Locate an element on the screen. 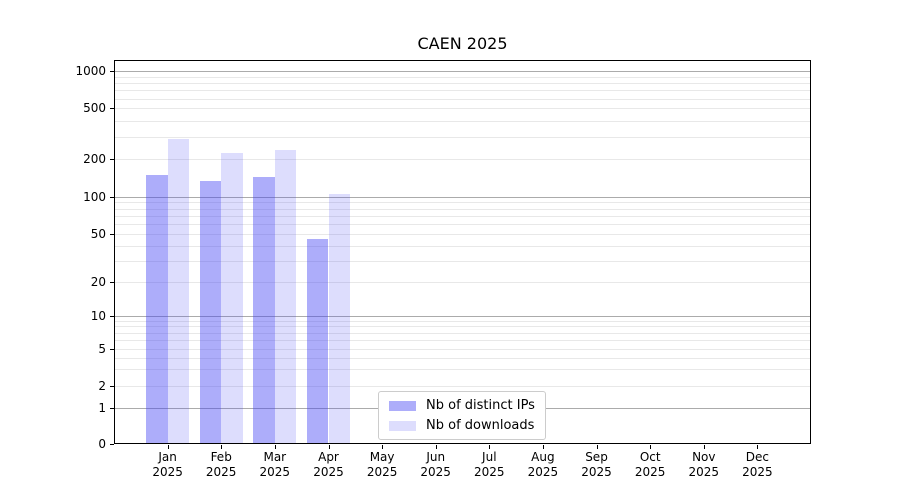 This screenshot has width=900, height=500. y-tick-label: 1 is located at coordinates (102, 407).